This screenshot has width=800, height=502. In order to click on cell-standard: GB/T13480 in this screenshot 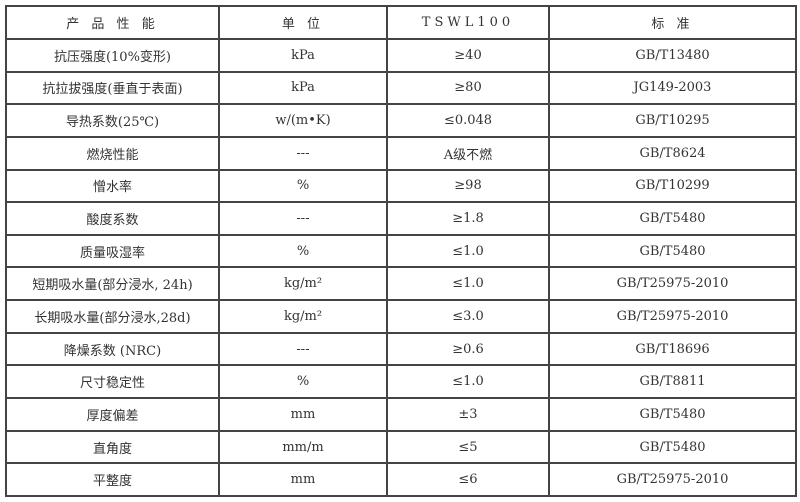, I will do `click(672, 55)`.